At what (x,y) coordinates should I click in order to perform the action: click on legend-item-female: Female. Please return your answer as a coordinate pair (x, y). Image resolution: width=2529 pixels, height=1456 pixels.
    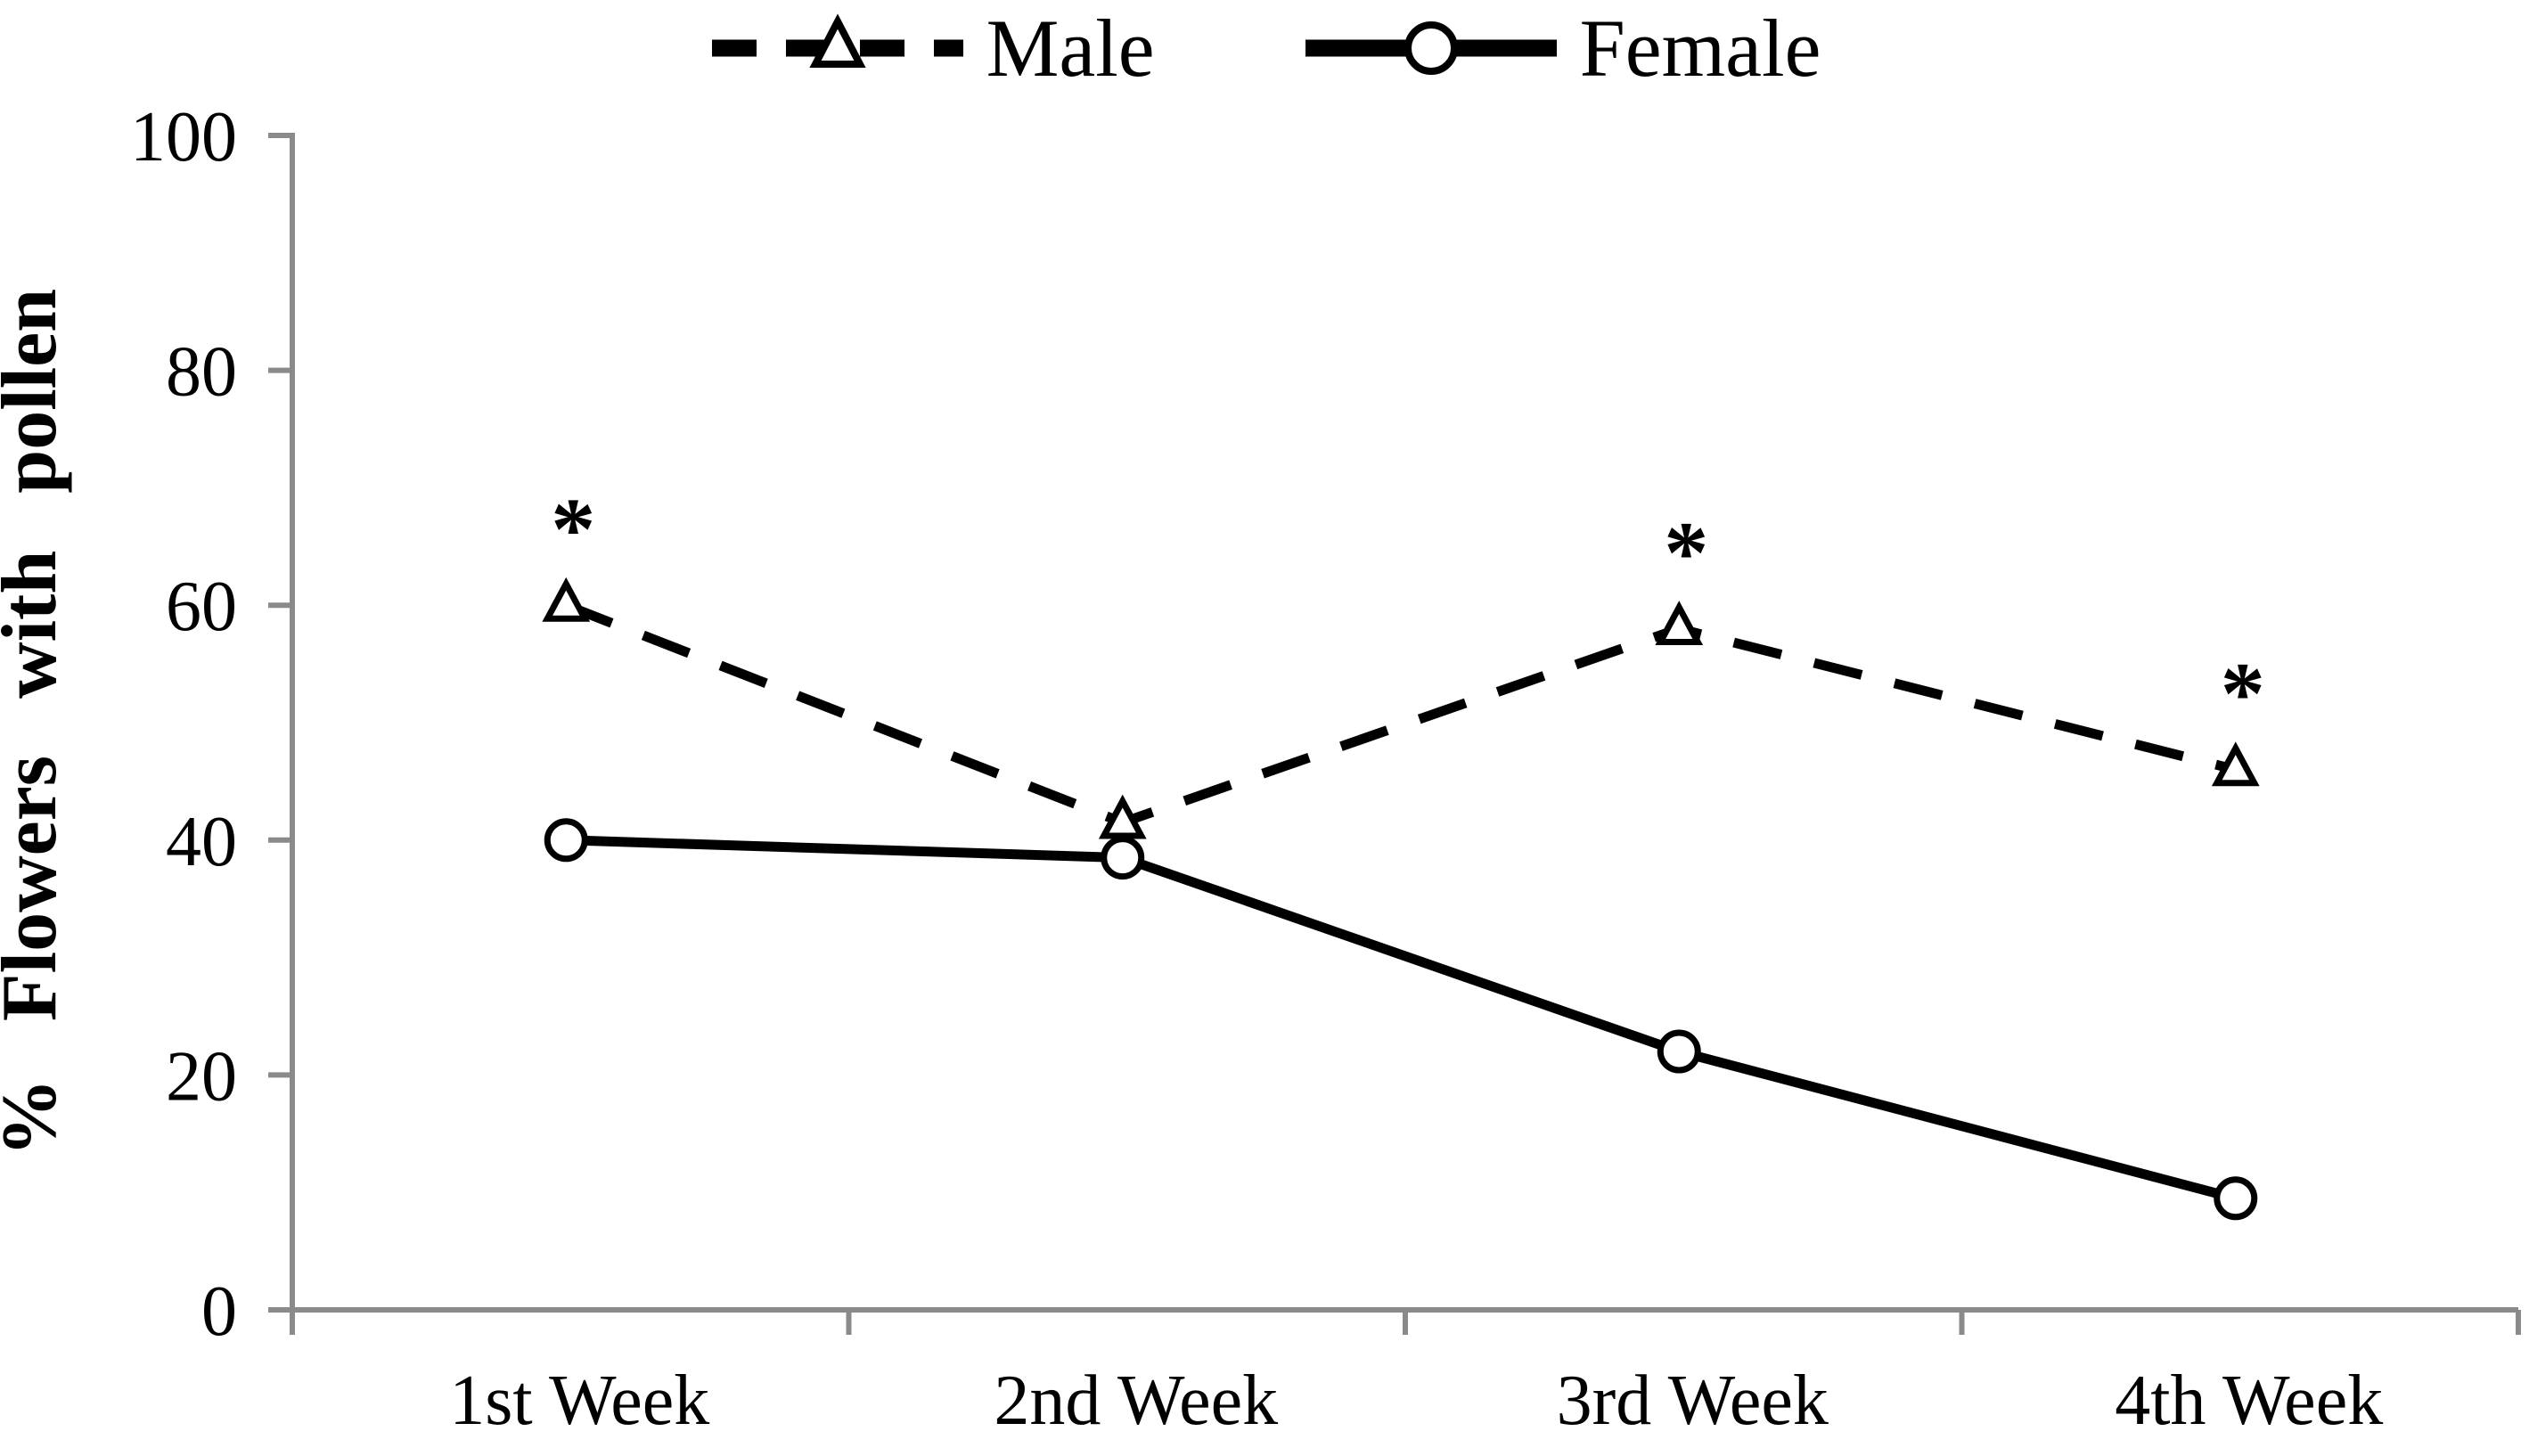
    Looking at the image, I should click on (1561, 48).